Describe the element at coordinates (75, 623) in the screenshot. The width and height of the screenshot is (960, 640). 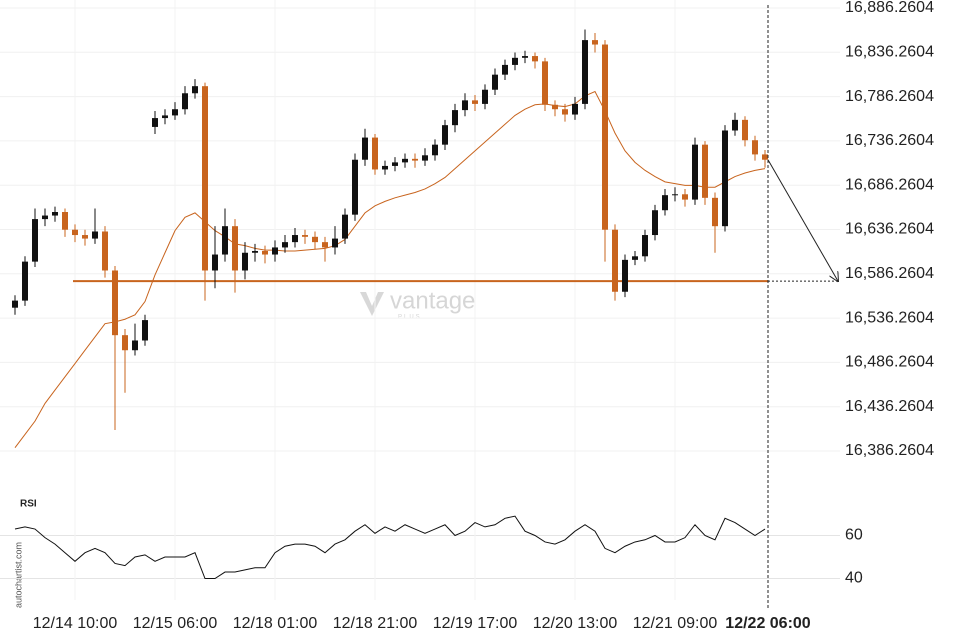
I see `x-tick-label: 12/14 10:00` at that location.